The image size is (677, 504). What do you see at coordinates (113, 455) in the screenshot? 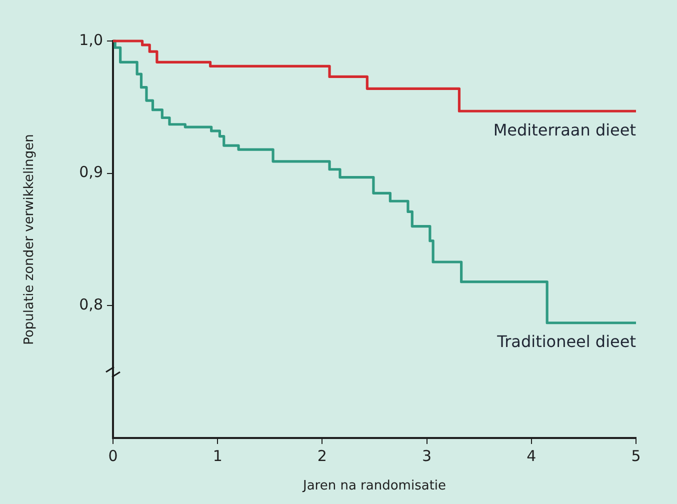
I see `x-tick-label: 0` at bounding box center [113, 455].